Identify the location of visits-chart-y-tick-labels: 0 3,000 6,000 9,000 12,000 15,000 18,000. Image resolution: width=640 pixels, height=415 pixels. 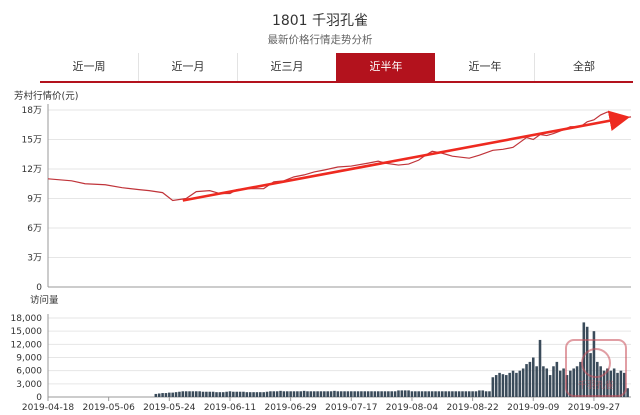
(27, 358).